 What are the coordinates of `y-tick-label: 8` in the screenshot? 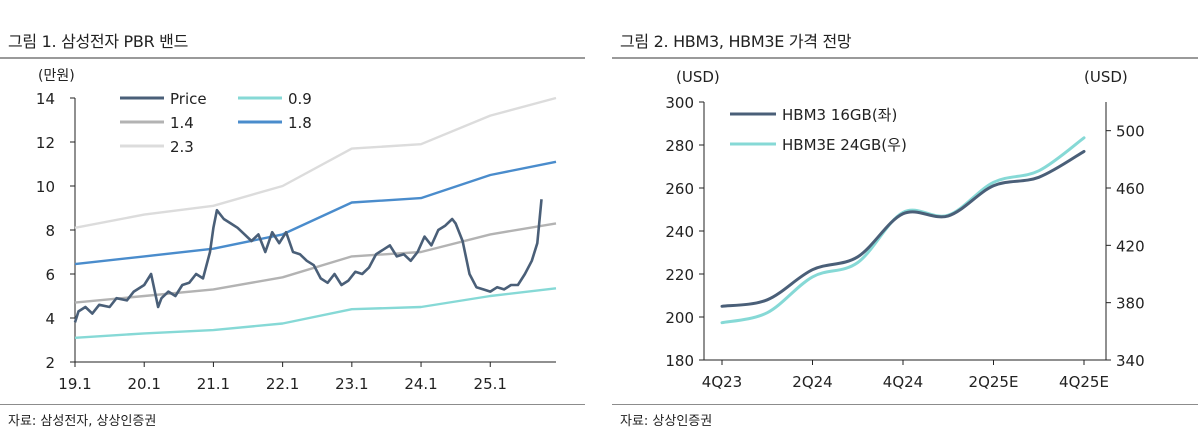 It's located at (50, 231).